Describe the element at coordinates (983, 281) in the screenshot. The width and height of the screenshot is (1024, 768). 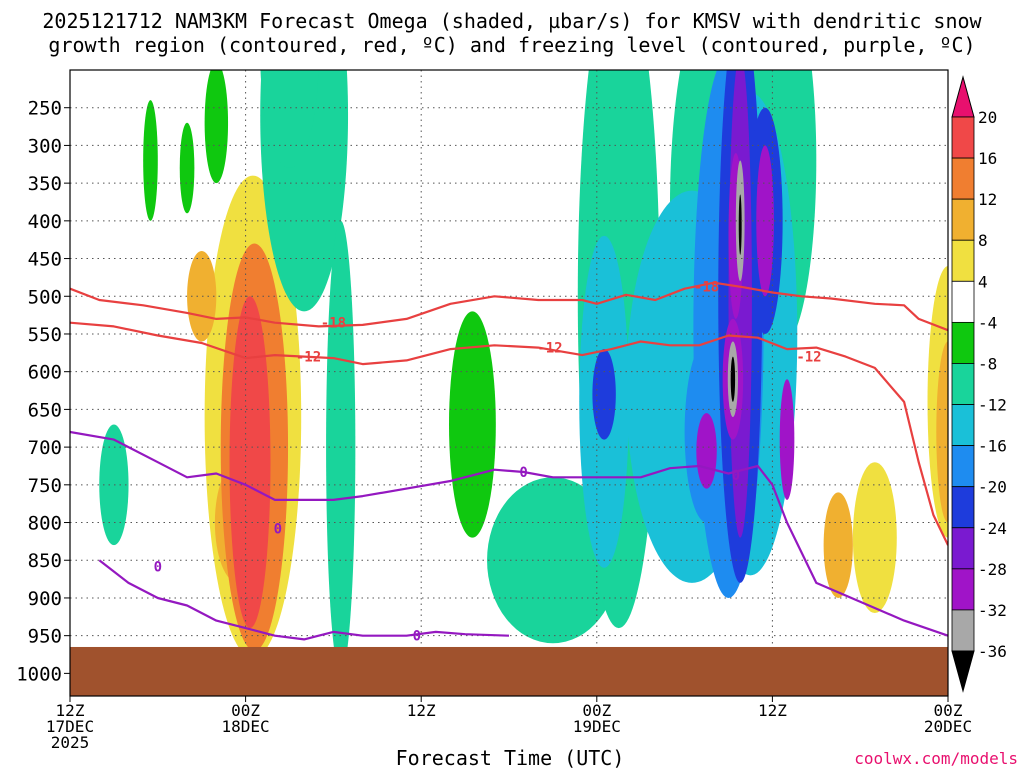
I see `colorbar-label-4: 4` at that location.